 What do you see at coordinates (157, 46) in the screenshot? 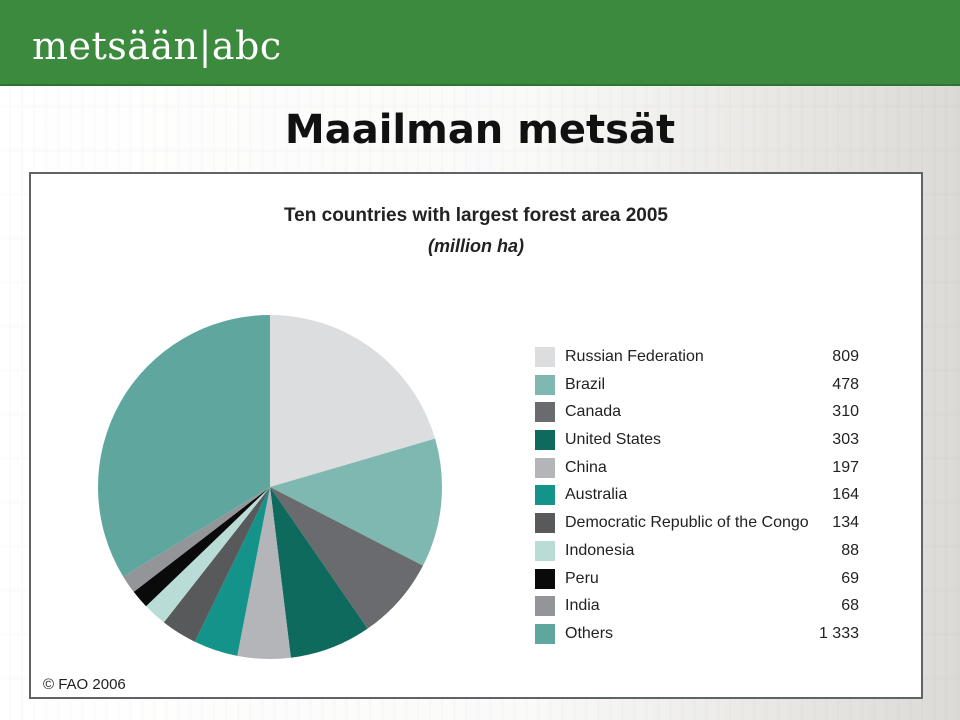
I see `brand-logo: metsään|abc` at bounding box center [157, 46].